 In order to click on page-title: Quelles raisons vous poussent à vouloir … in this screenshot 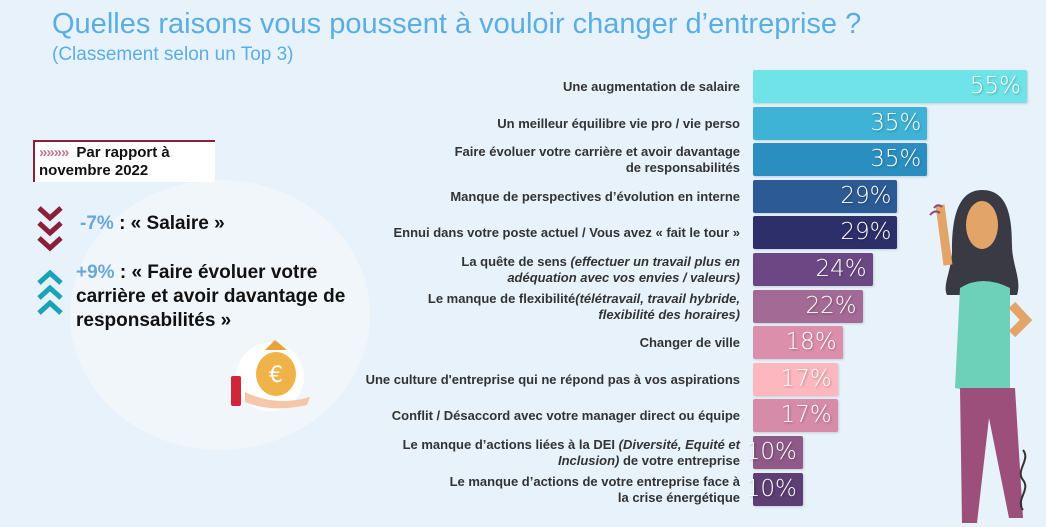, I will do `click(457, 24)`.